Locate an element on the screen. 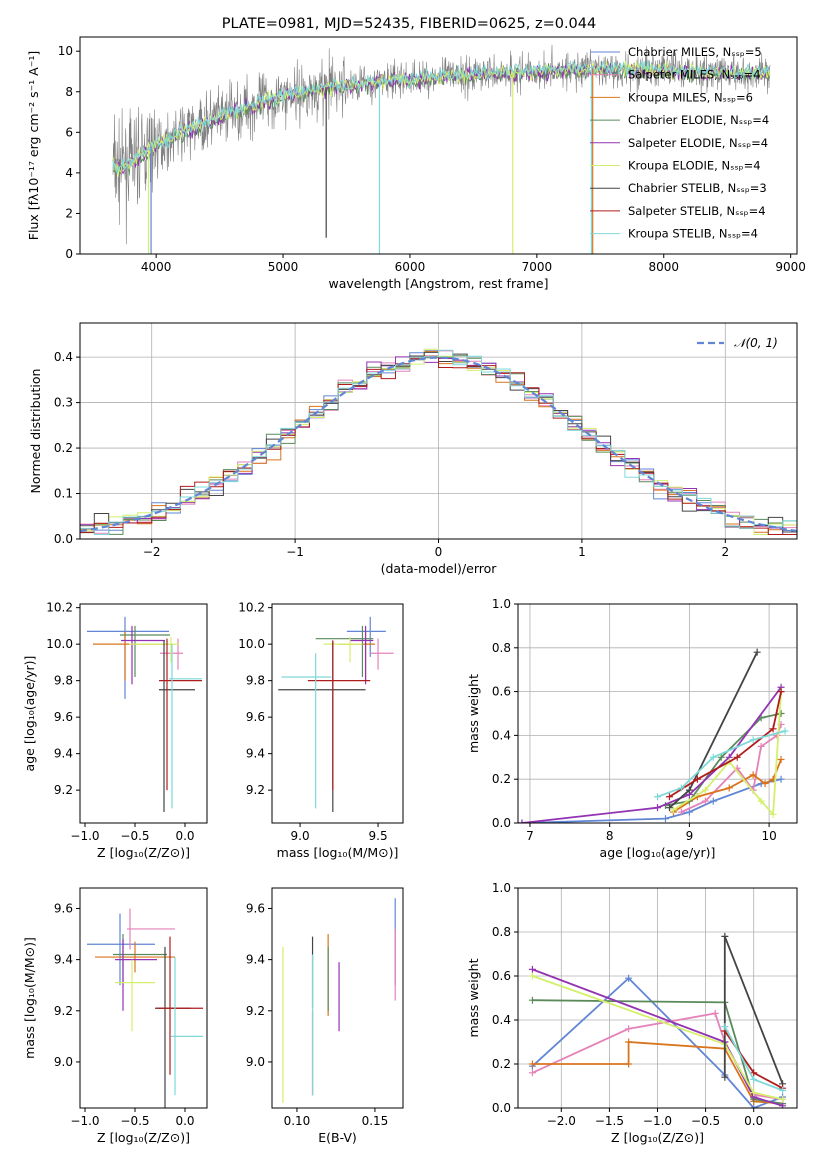 This screenshot has width=819, height=1170. normal-curve-line is located at coordinates (438, 444).